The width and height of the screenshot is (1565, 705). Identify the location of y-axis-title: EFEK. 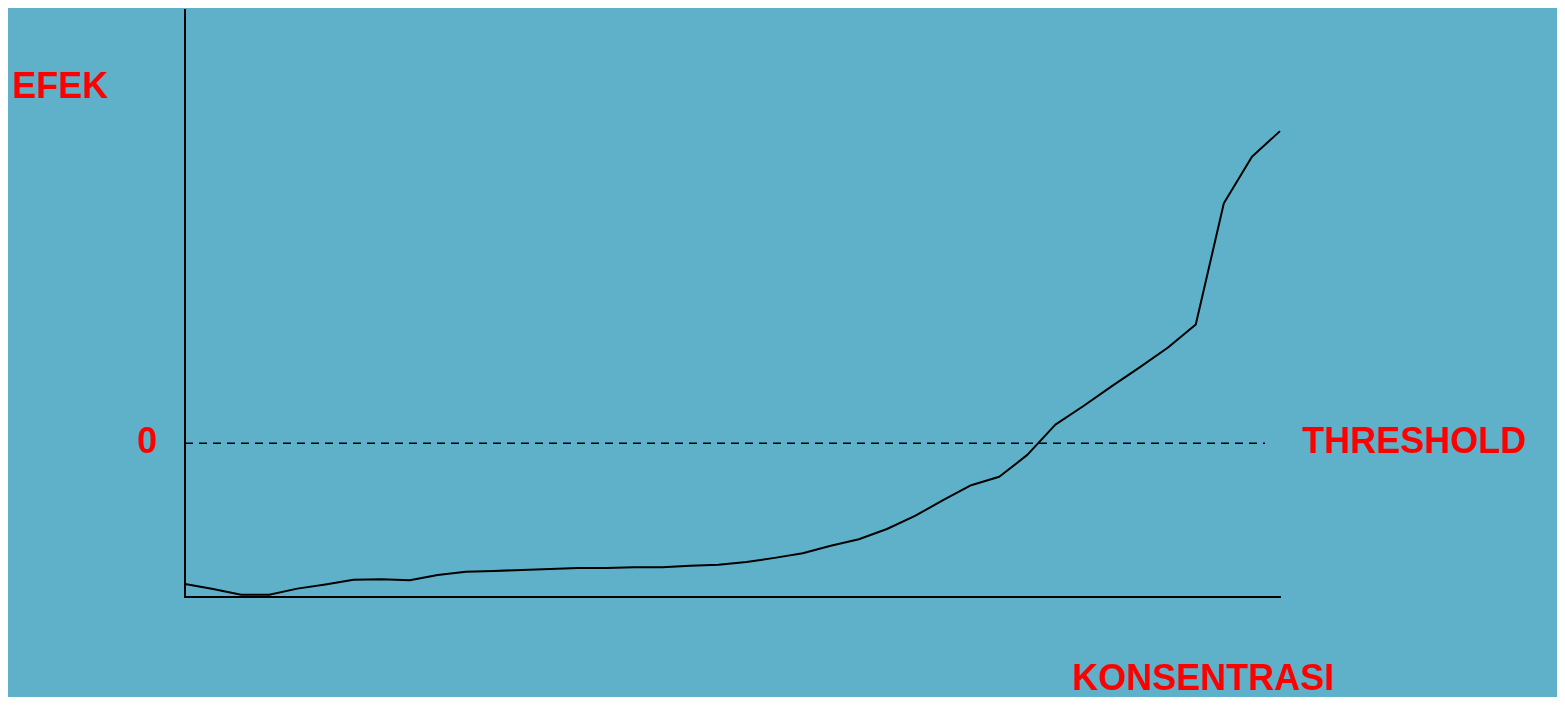
(60, 85).